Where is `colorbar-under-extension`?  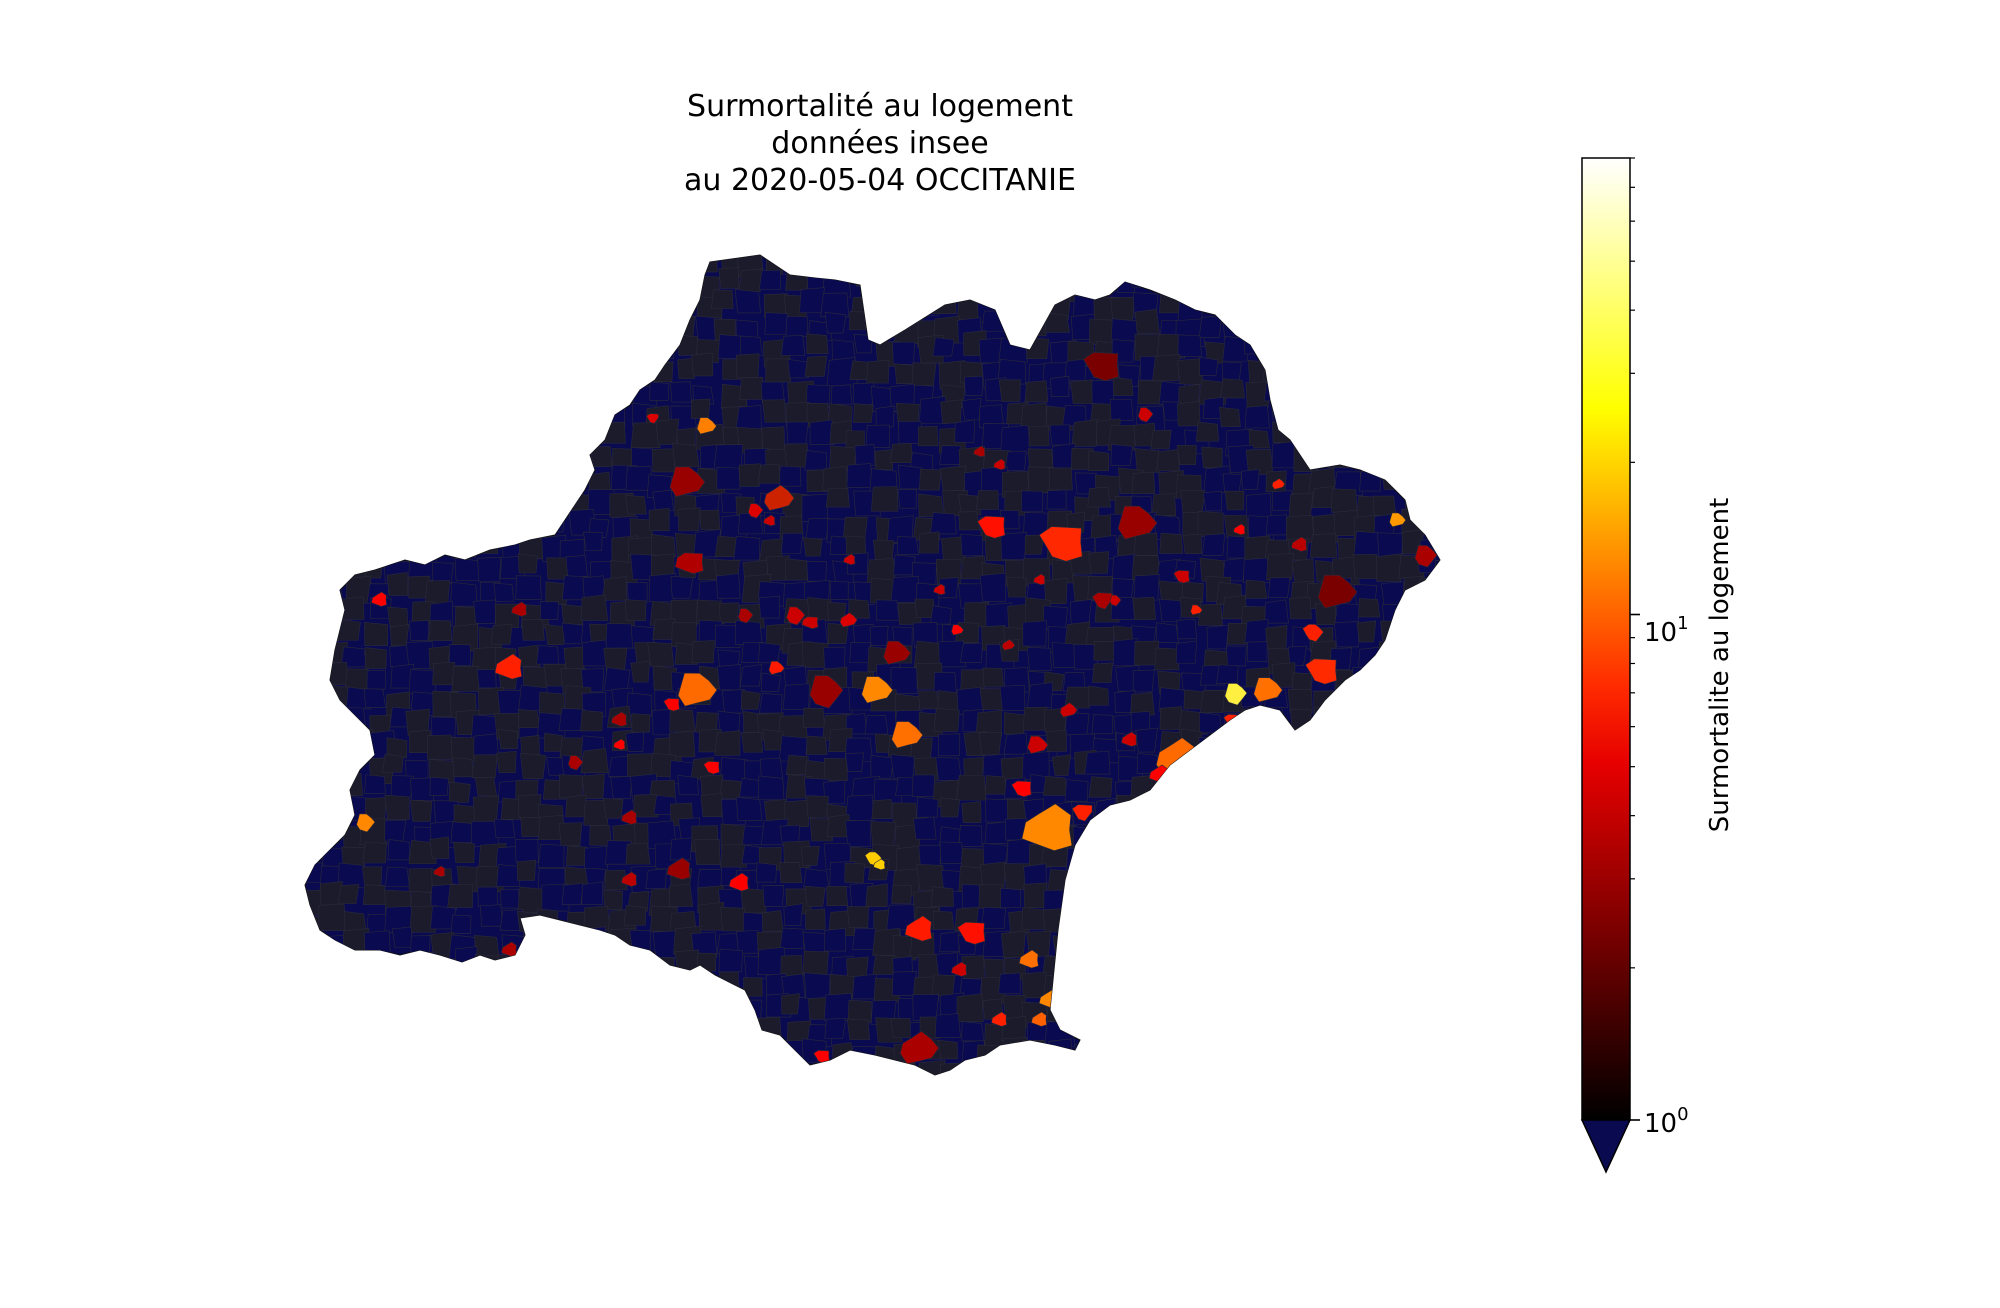
colorbar-under-extension is located at coordinates (1606, 1146).